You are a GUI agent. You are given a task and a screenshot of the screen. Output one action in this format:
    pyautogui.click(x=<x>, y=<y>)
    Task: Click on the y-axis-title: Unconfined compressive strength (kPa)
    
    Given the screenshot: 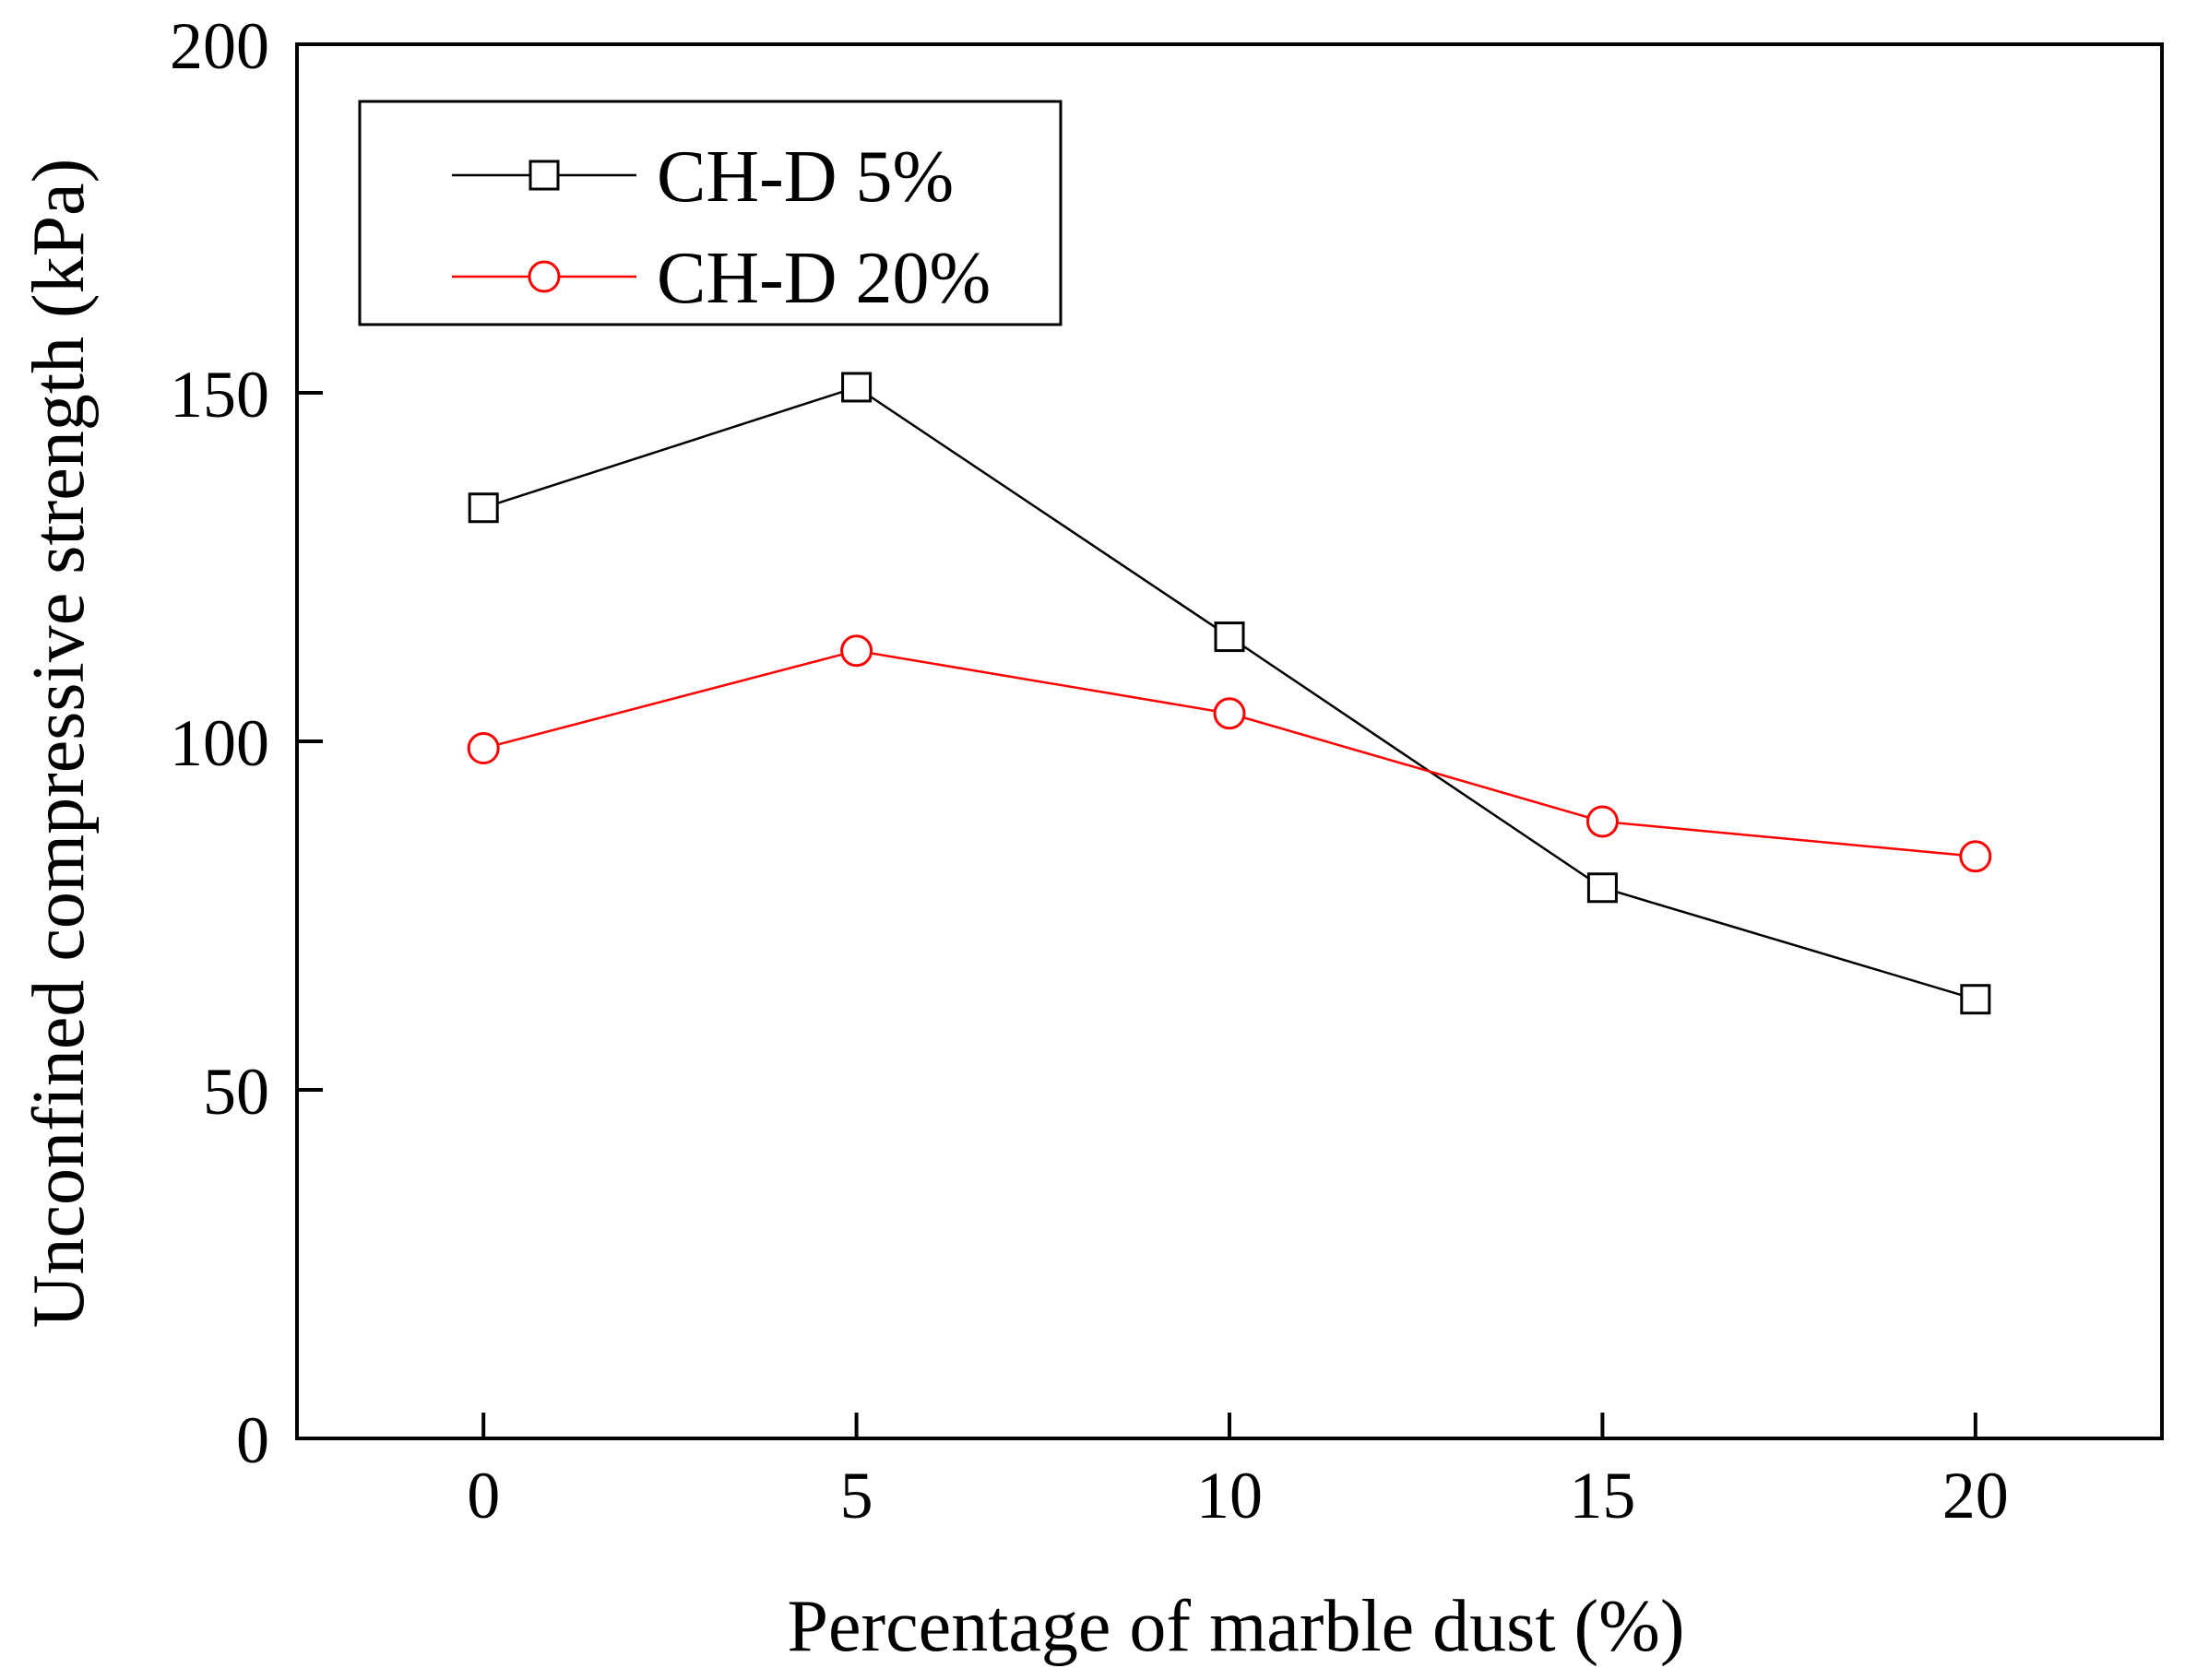 What is the action you would take?
    pyautogui.click(x=59, y=744)
    